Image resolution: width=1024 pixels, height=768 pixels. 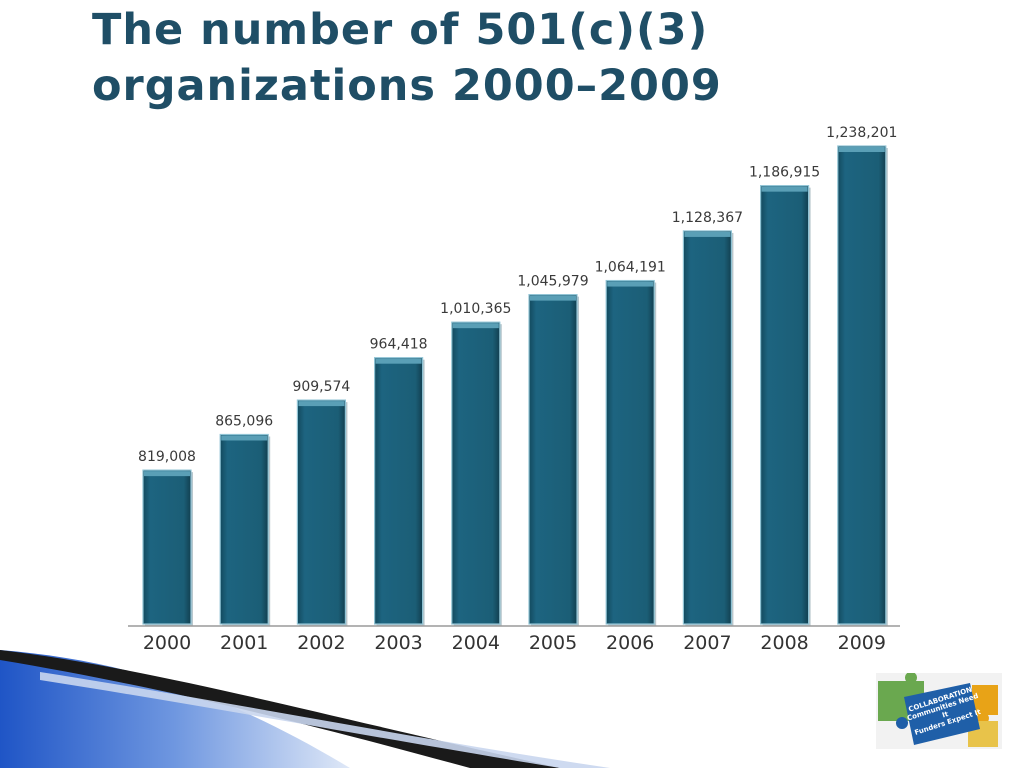 I want to click on title-line-1: The number of 501(c)(3), so click(x=400, y=30).